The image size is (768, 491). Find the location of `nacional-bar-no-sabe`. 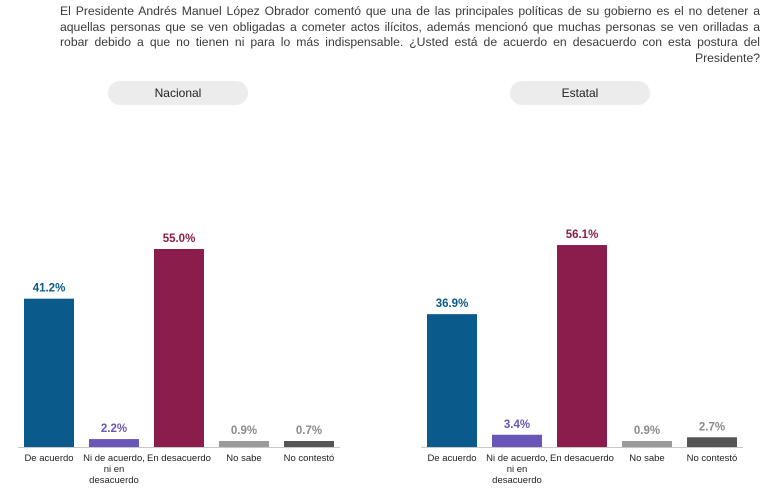

nacional-bar-no-sabe is located at coordinates (244, 444).